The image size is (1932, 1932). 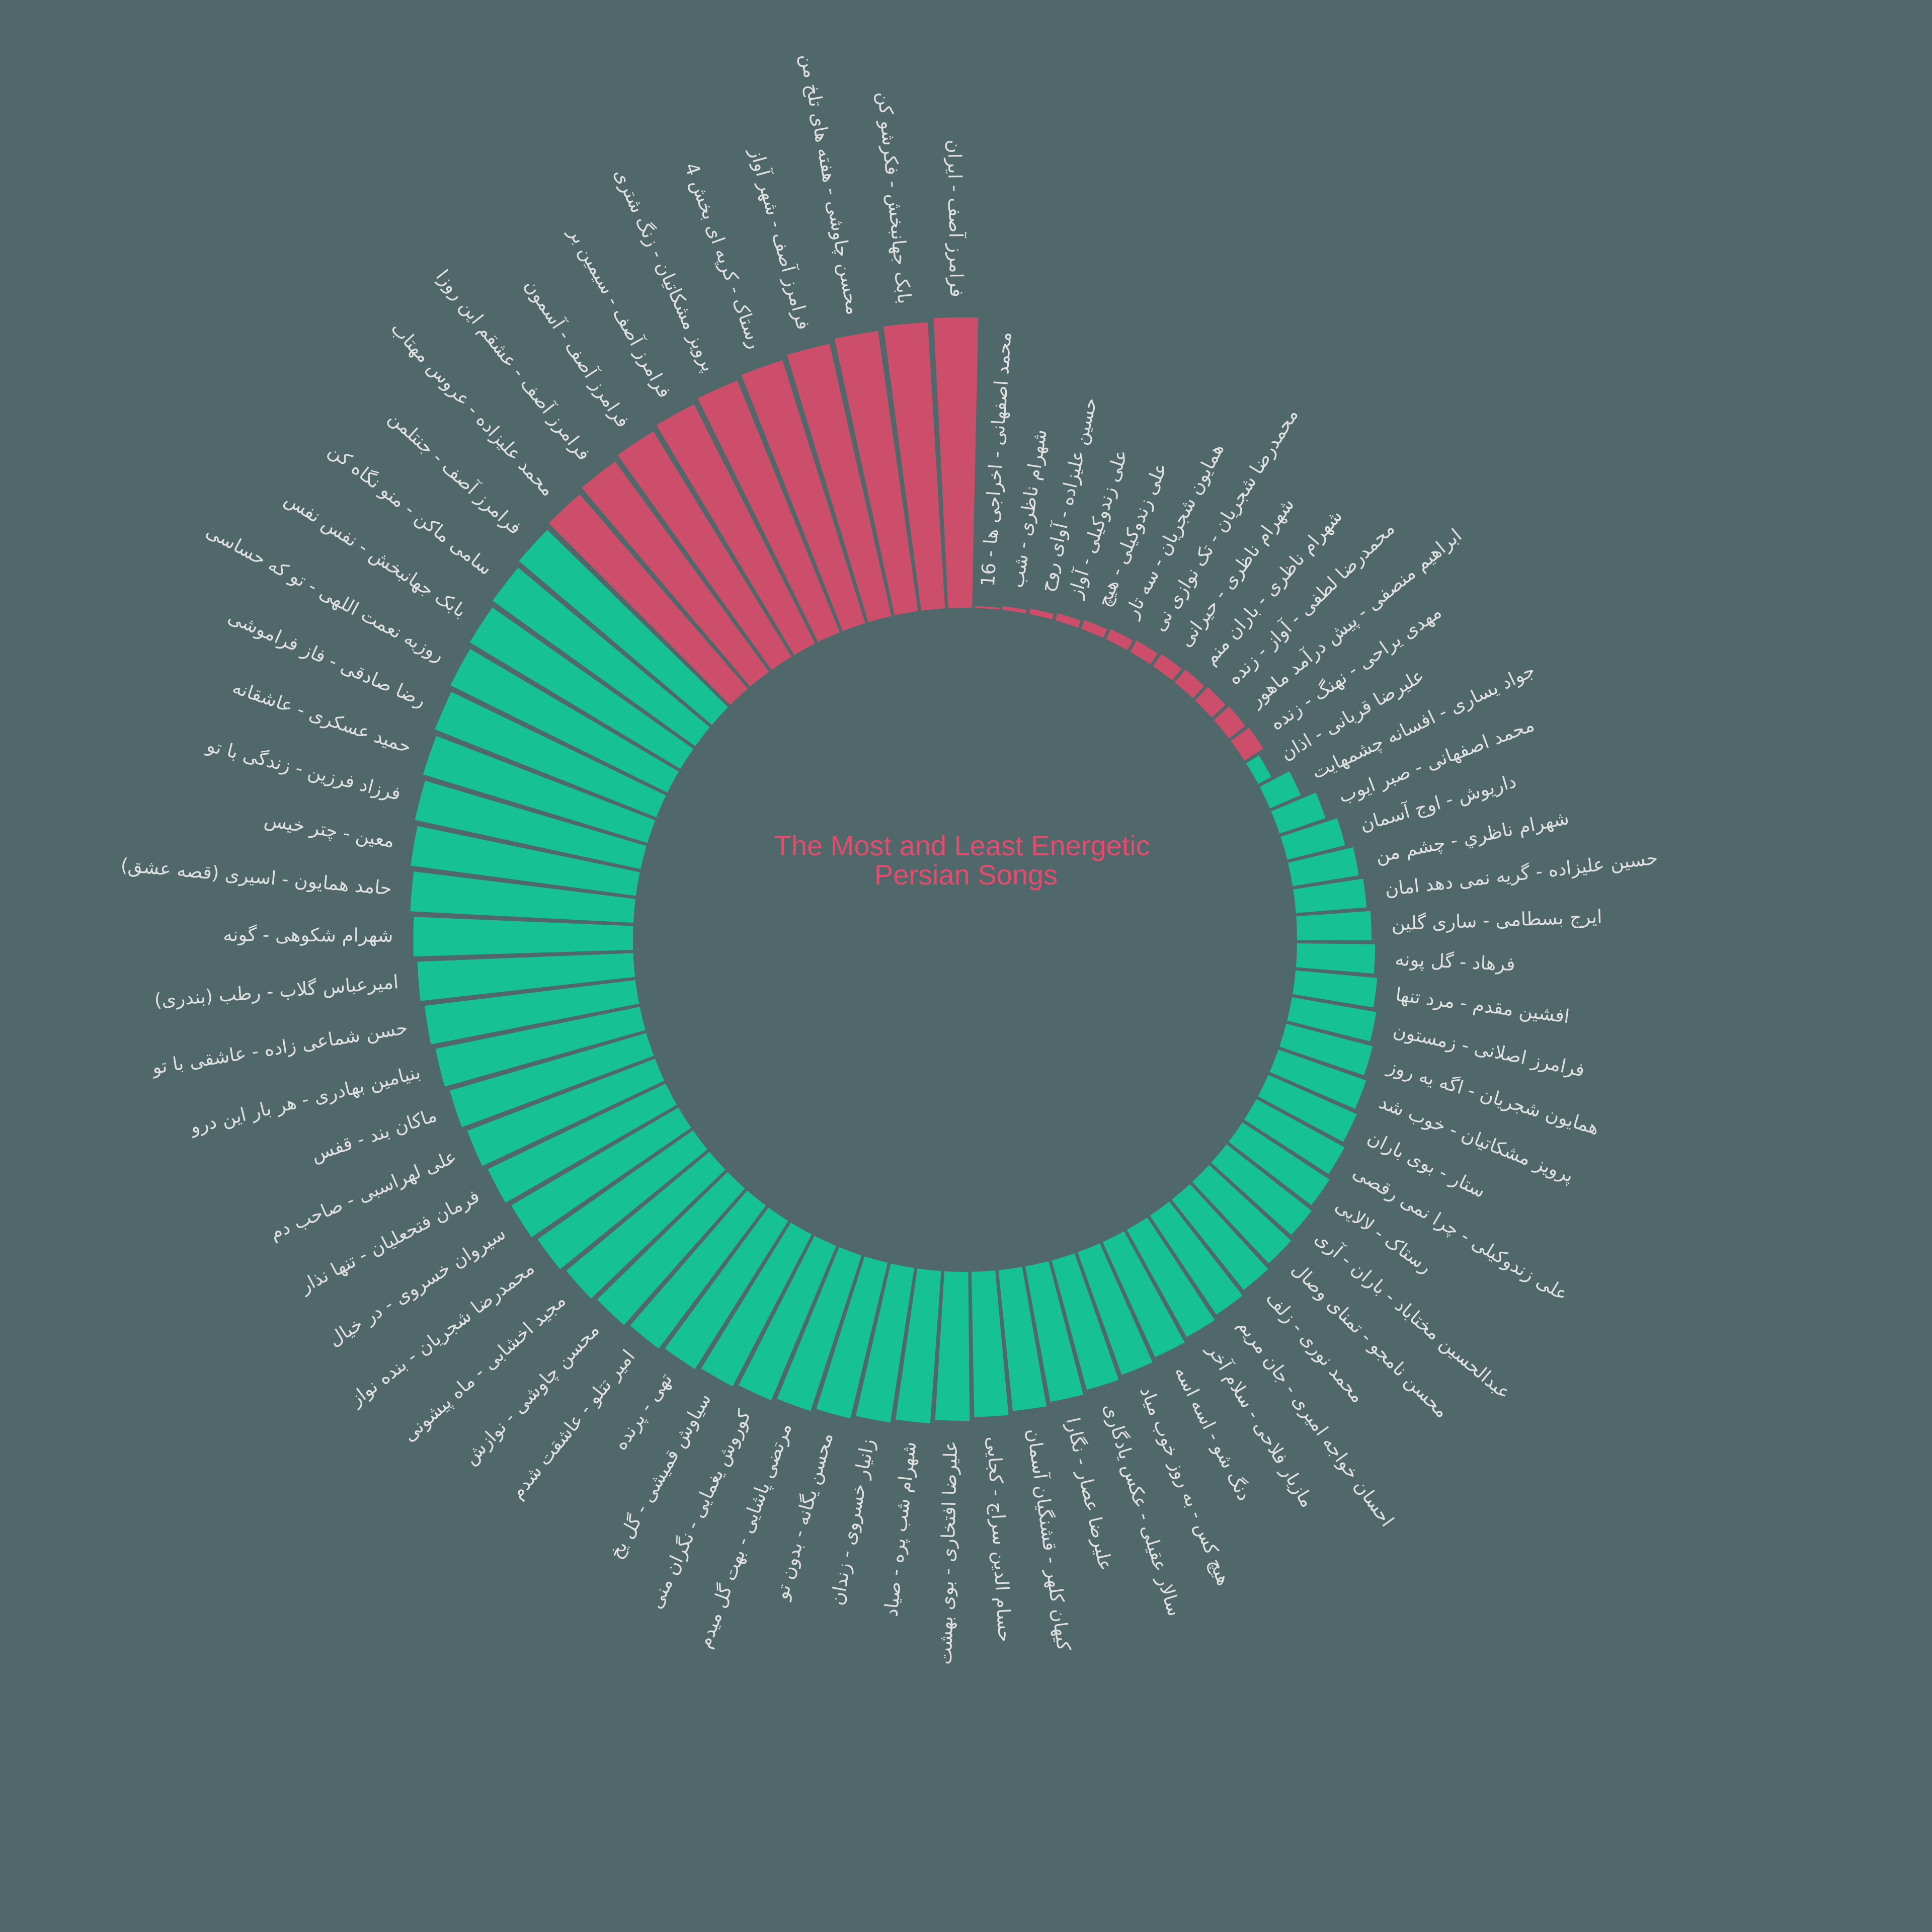 I want to click on bar-label-59: معین - چتر خیس, so click(x=330, y=831).